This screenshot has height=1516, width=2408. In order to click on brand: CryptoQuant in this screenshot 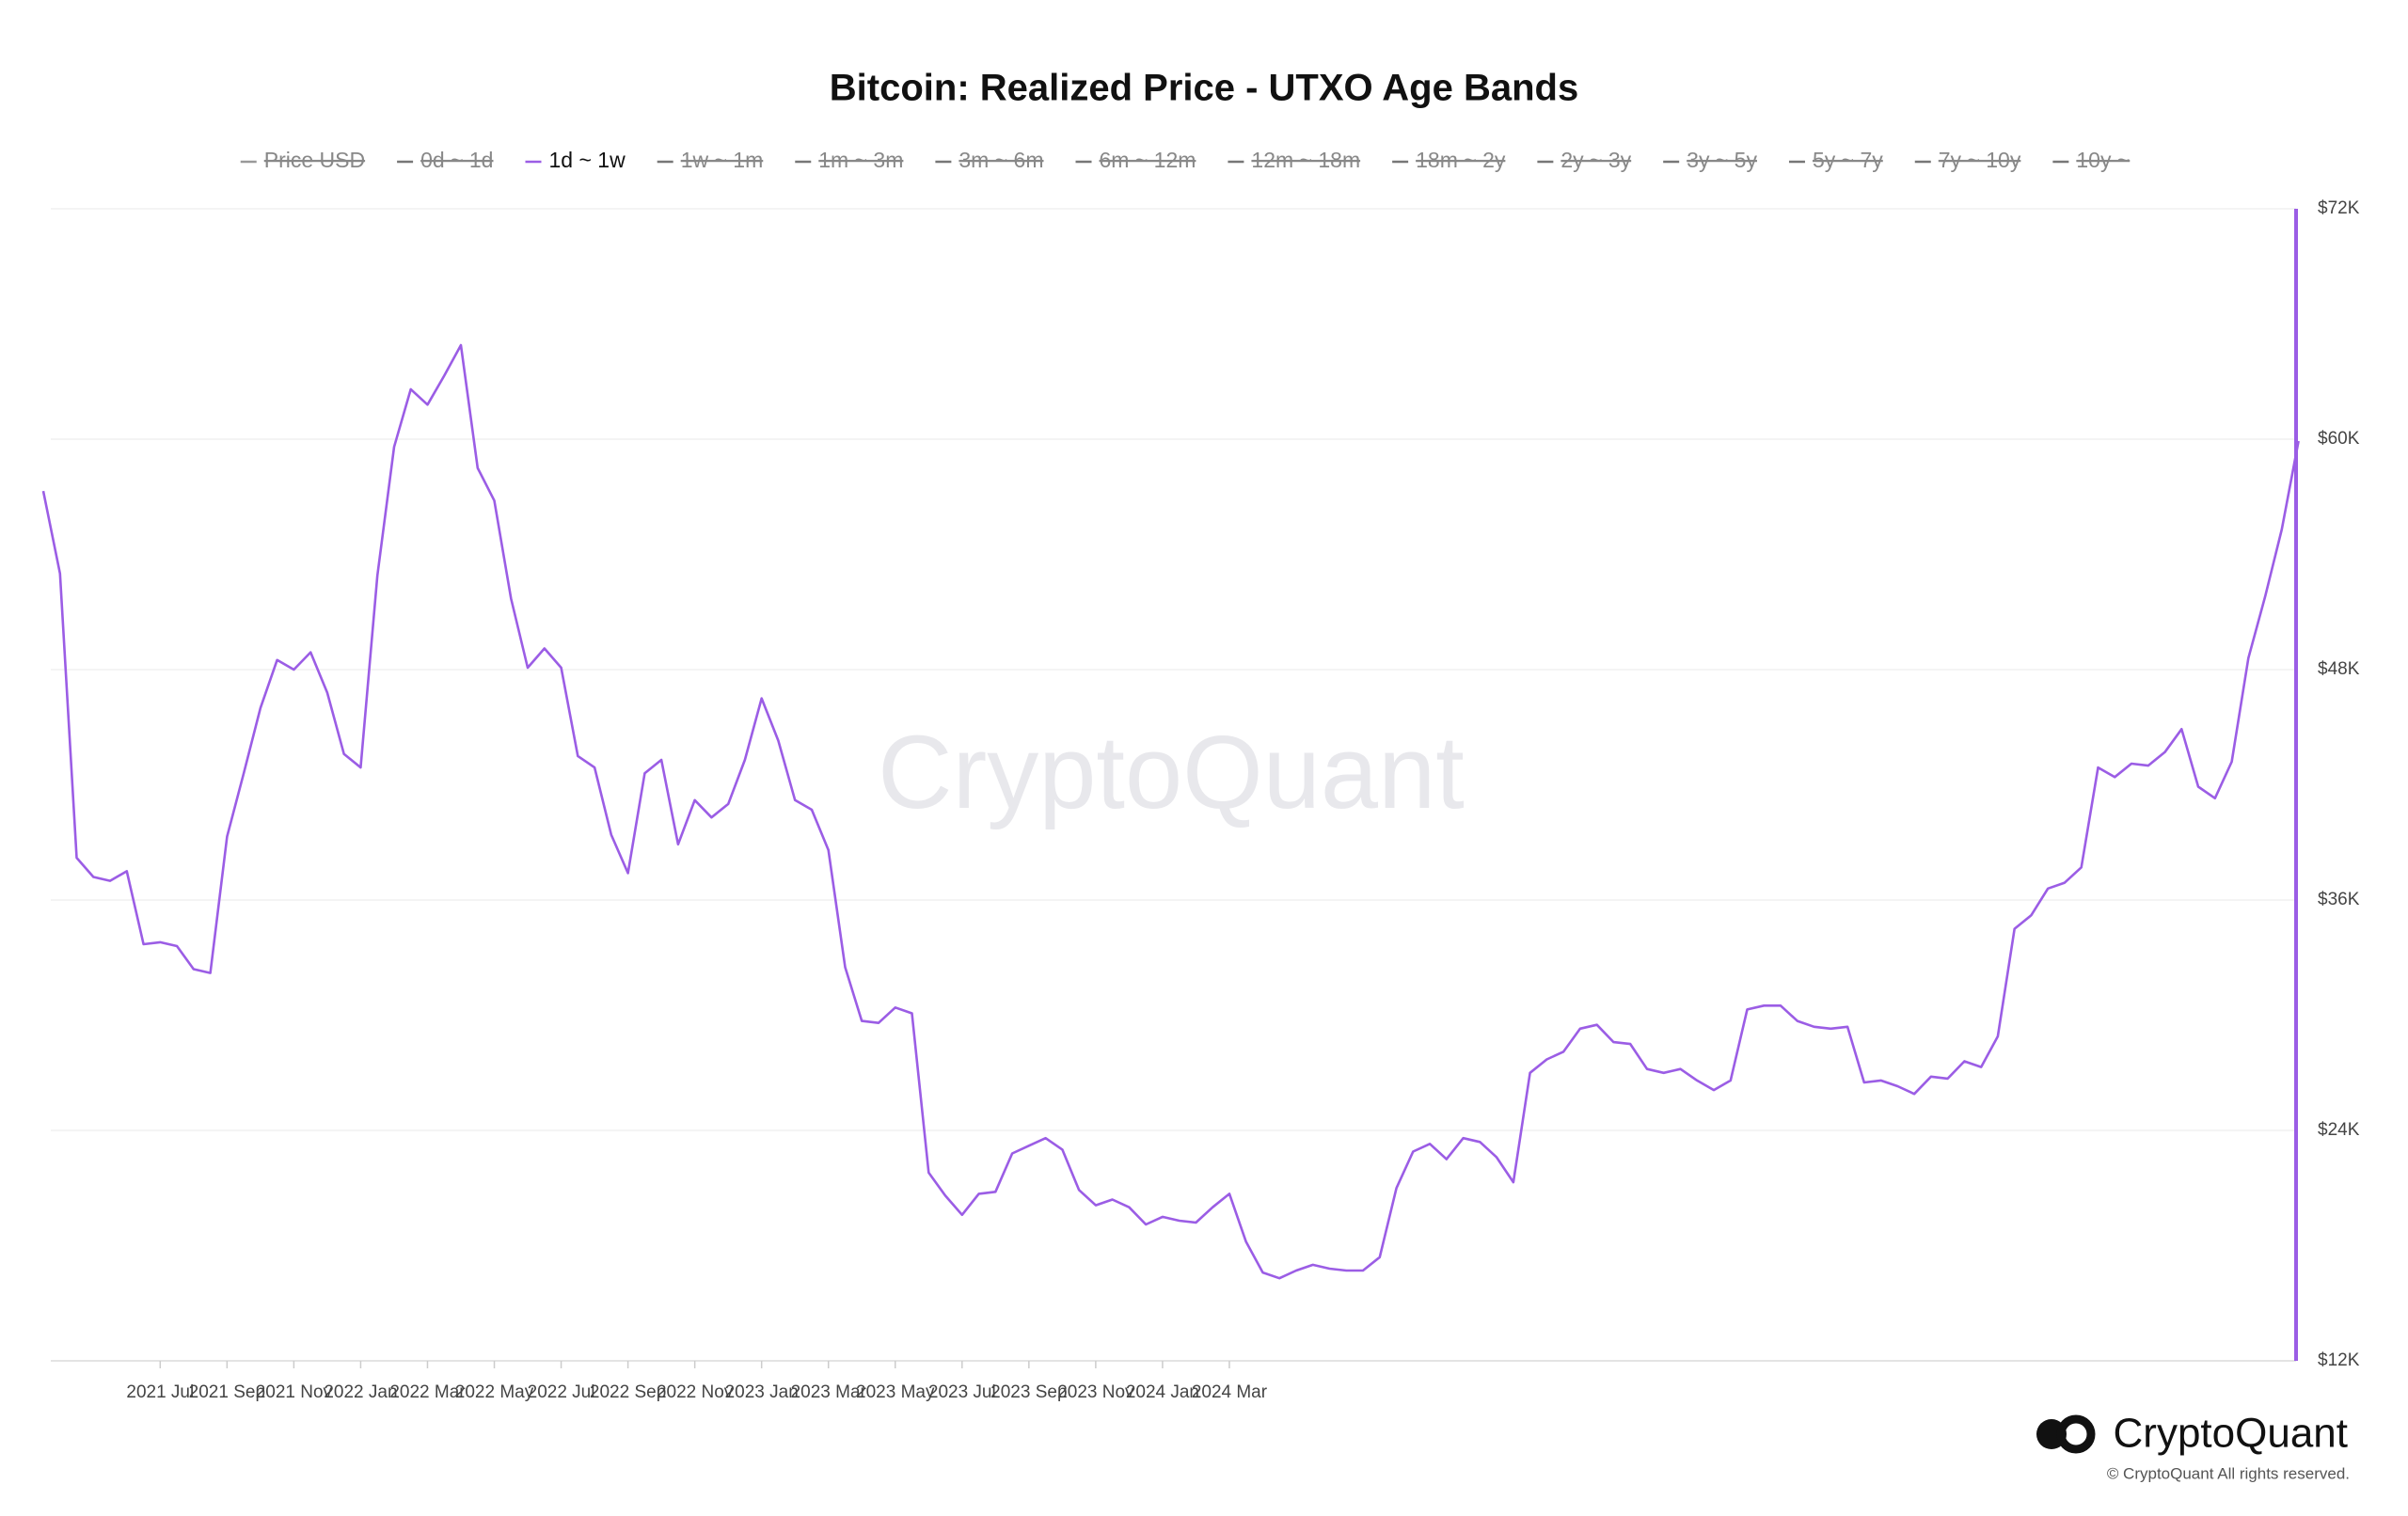, I will do `click(2231, 1434)`.